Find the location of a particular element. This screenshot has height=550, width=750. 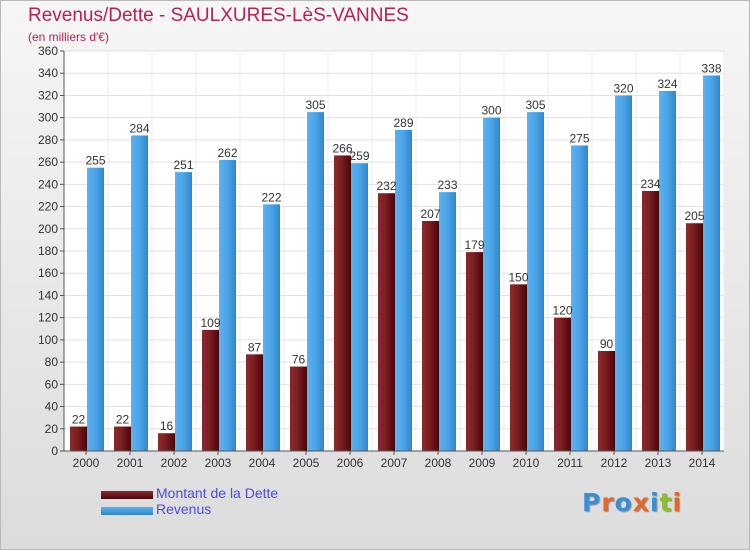

bar-dette-2003 is located at coordinates (210, 390).